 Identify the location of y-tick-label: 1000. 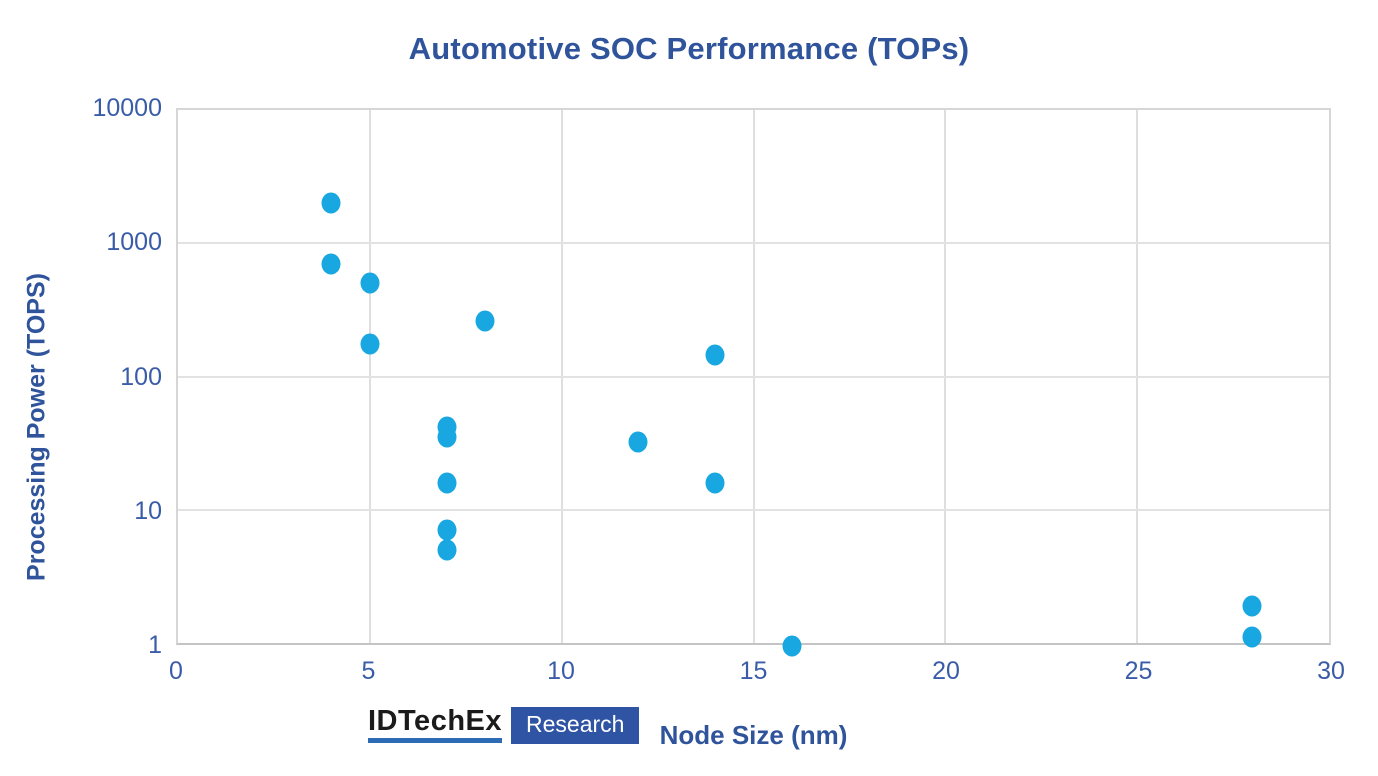
(134, 242).